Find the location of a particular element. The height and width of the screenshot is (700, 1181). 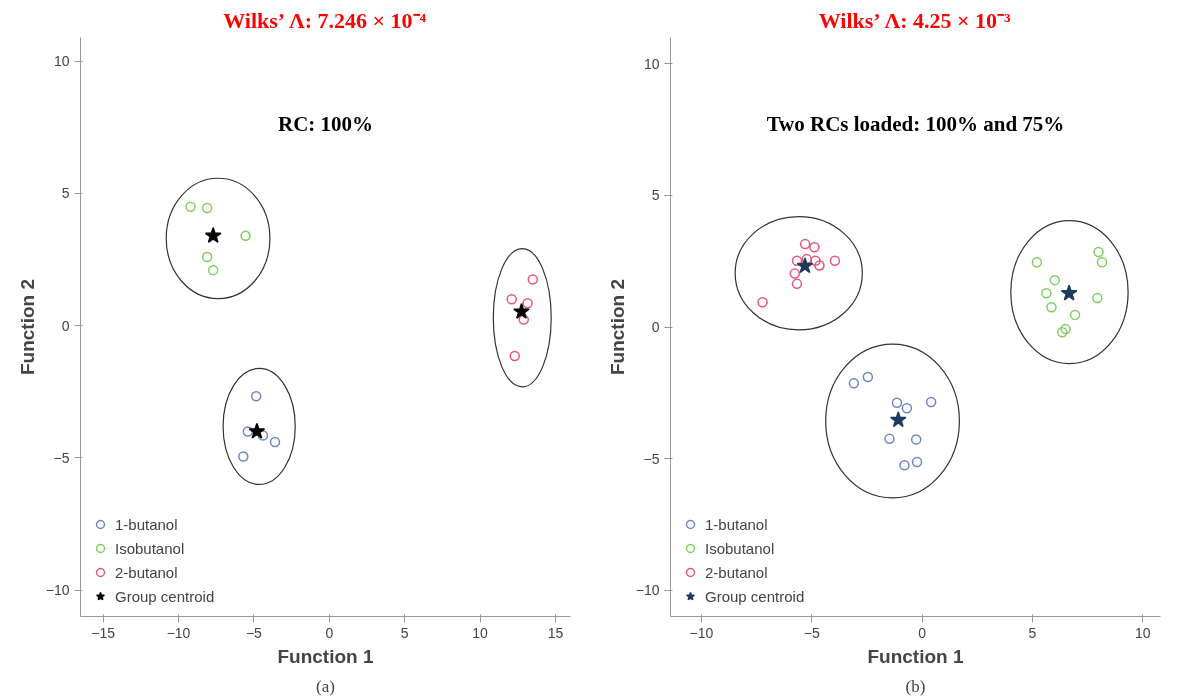

text: (b) is located at coordinates (915, 686).